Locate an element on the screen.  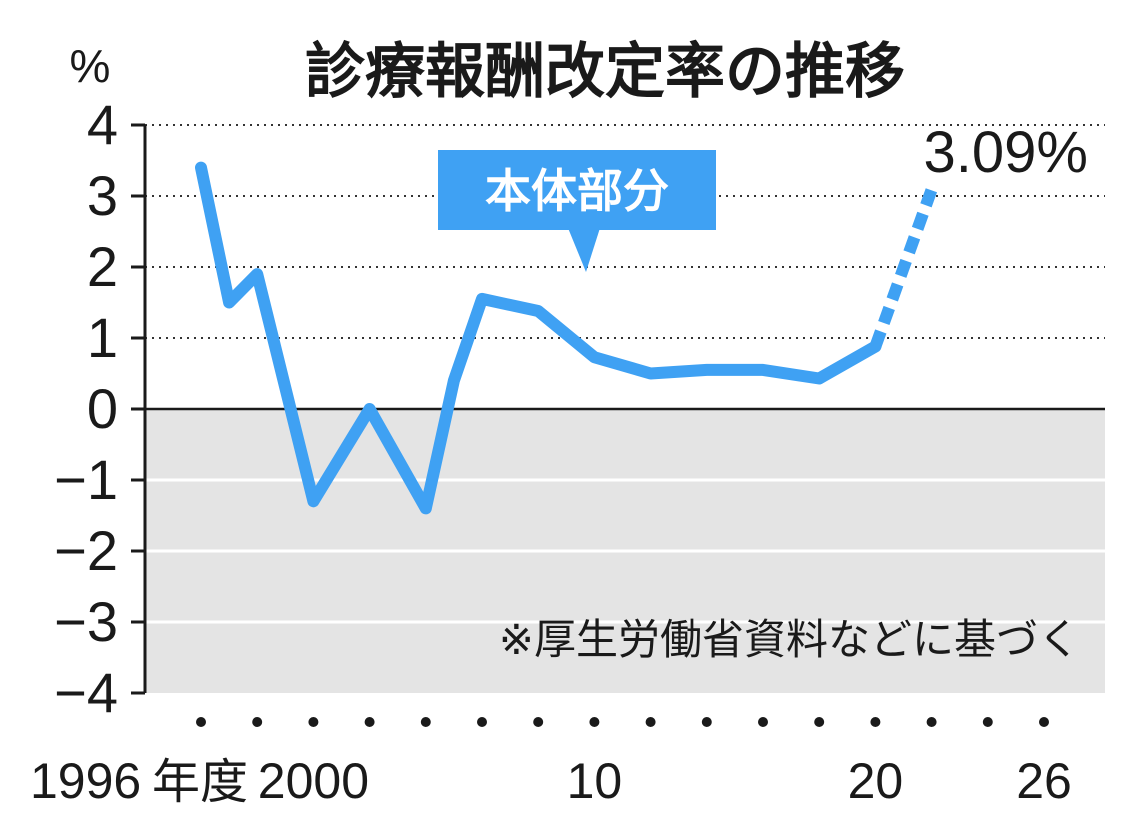
x-tick-label: 2000 is located at coordinates (313, 781).